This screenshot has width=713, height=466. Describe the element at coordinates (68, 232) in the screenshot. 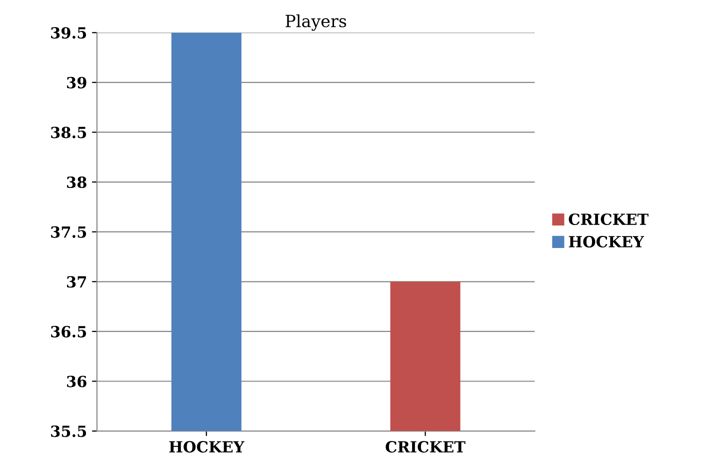

I see `y-tick-label: 37.5` at that location.